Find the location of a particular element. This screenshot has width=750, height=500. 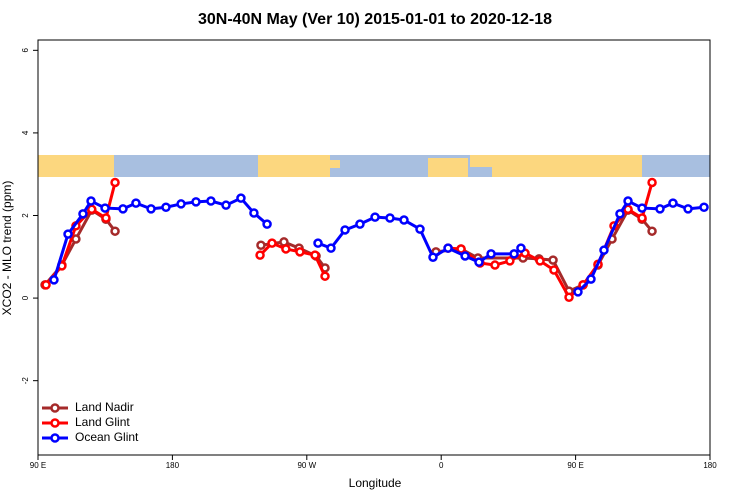

series-line is located at coordinates (348, 250).